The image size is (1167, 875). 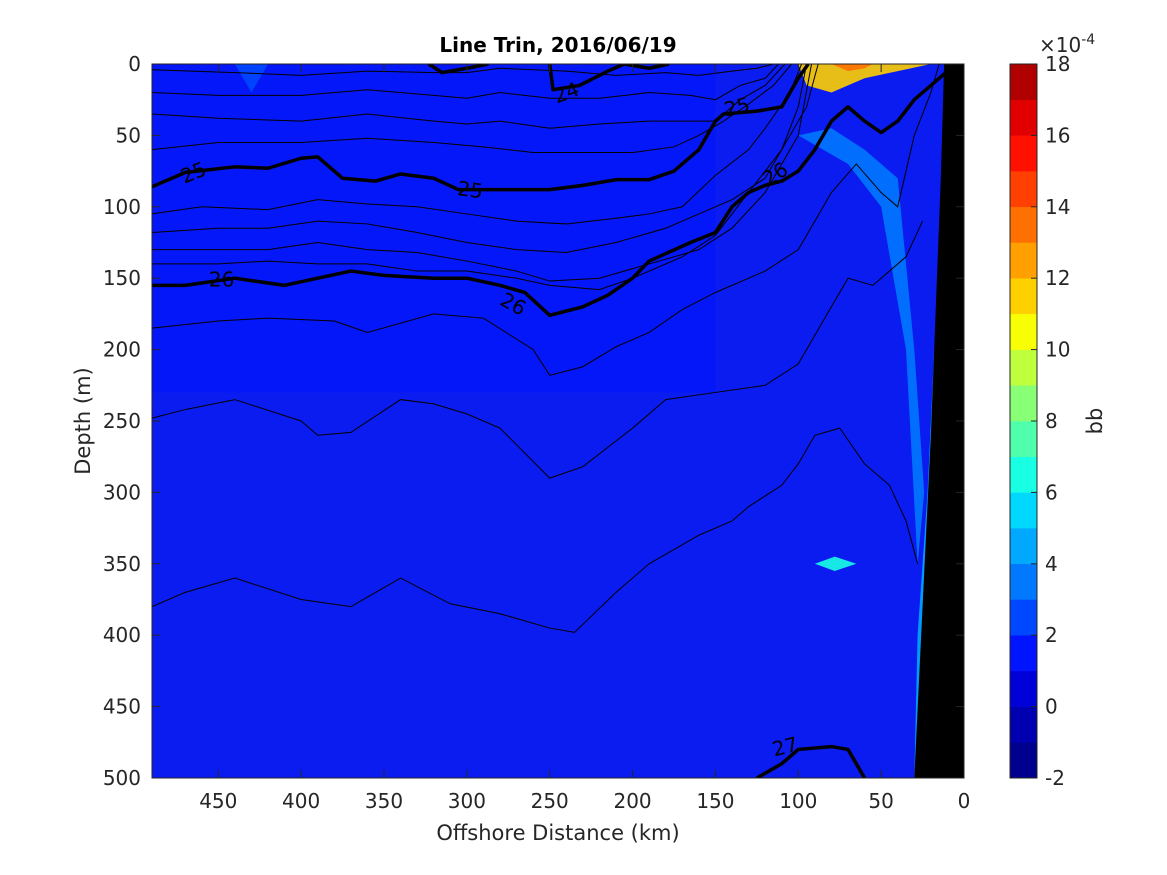 I want to click on colorbar-tick-label-10: 10, so click(x=1057, y=350).